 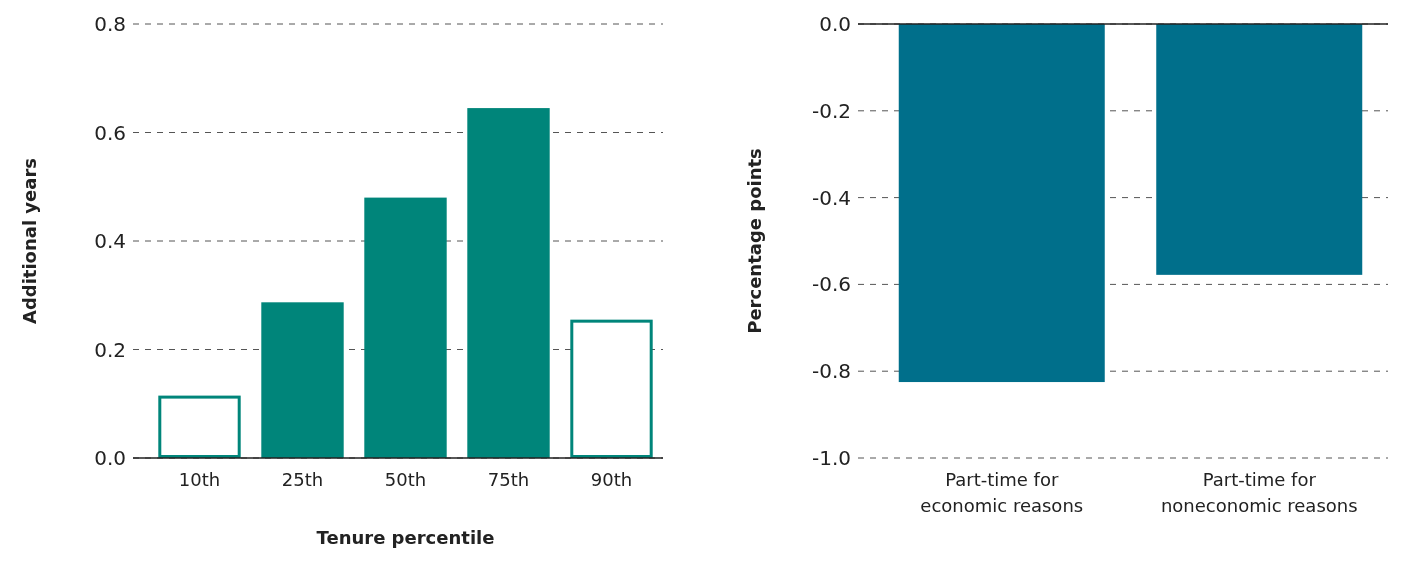 I want to click on y-tick-label: 0.2, so click(x=110, y=349).